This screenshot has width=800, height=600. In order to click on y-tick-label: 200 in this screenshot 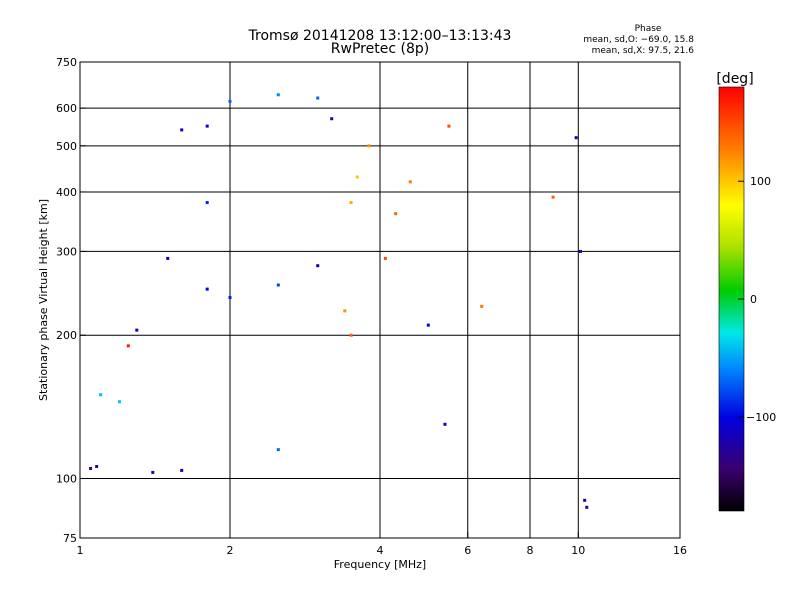, I will do `click(66, 335)`.